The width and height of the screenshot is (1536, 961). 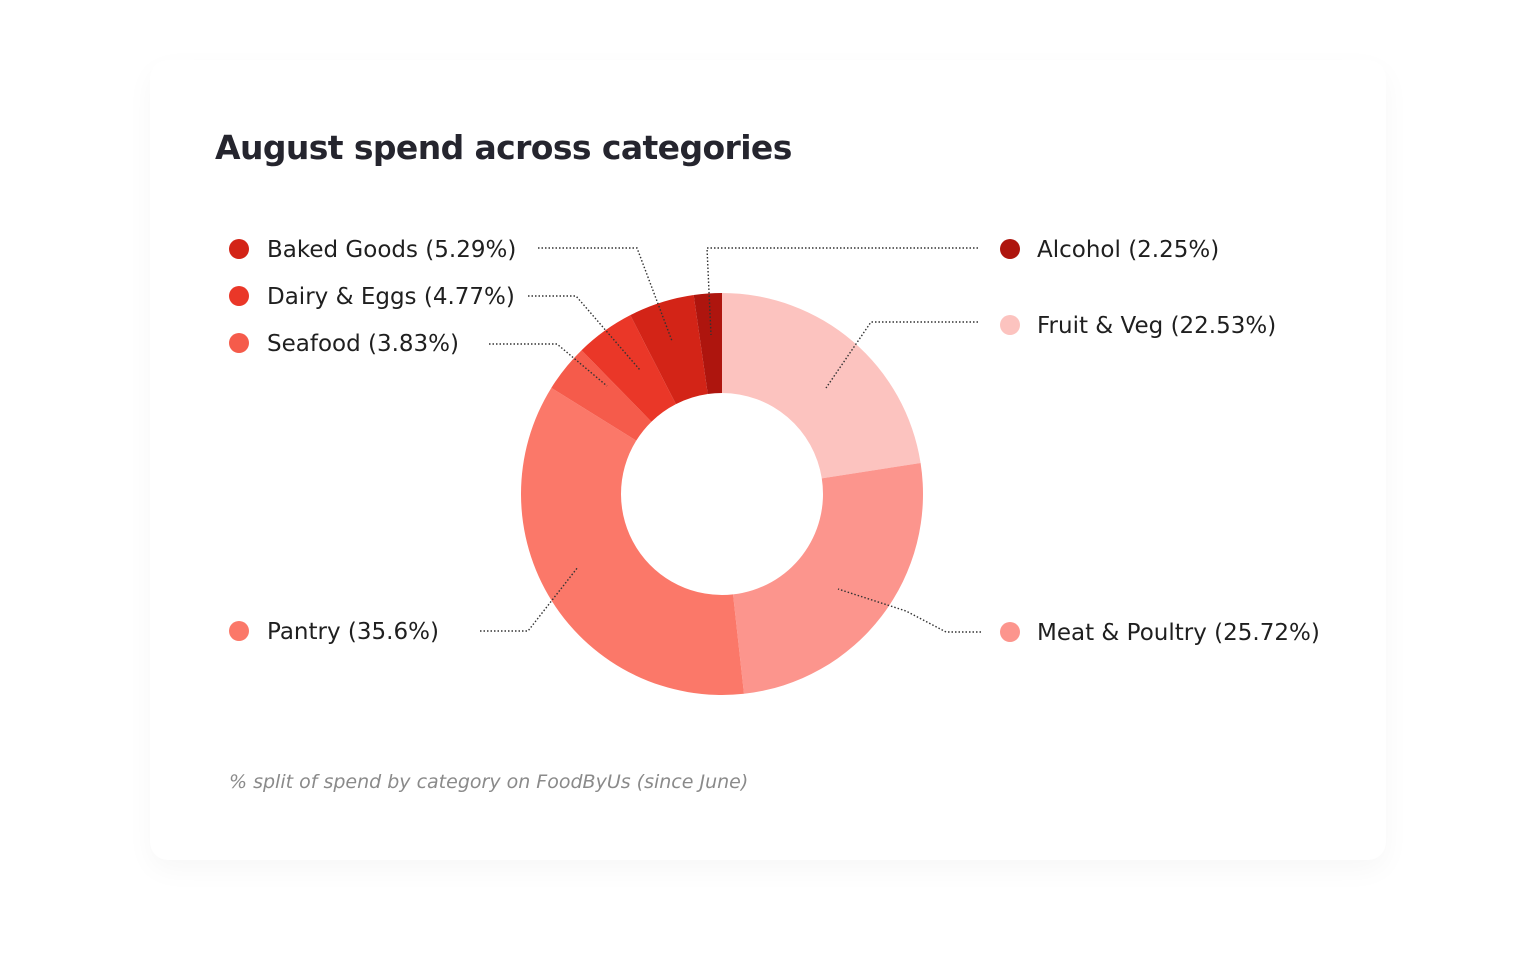 What do you see at coordinates (239, 631) in the screenshot?
I see `legend-dot-pantry` at bounding box center [239, 631].